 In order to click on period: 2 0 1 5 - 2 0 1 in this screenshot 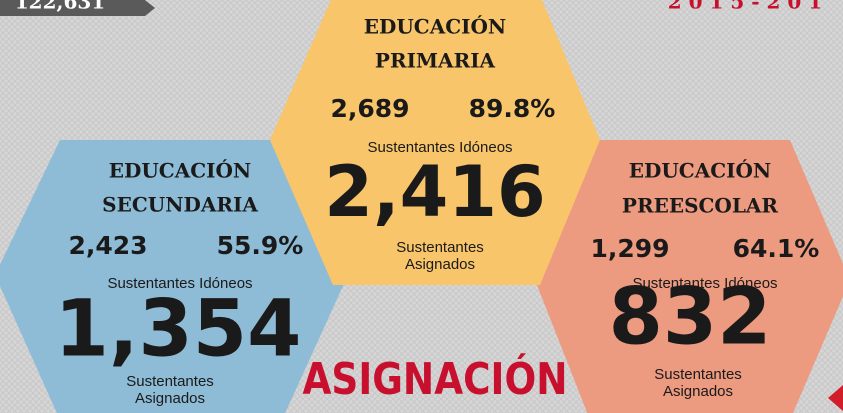, I will do `click(745, 7)`.